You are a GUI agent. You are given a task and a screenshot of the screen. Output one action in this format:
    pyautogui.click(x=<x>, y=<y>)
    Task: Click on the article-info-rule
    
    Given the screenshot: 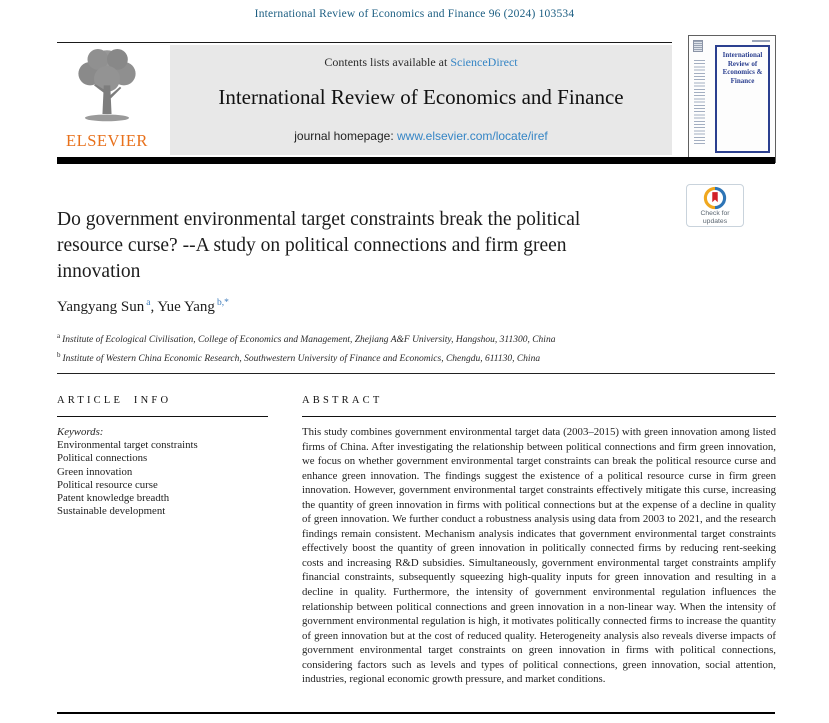 What is the action you would take?
    pyautogui.click(x=162, y=416)
    